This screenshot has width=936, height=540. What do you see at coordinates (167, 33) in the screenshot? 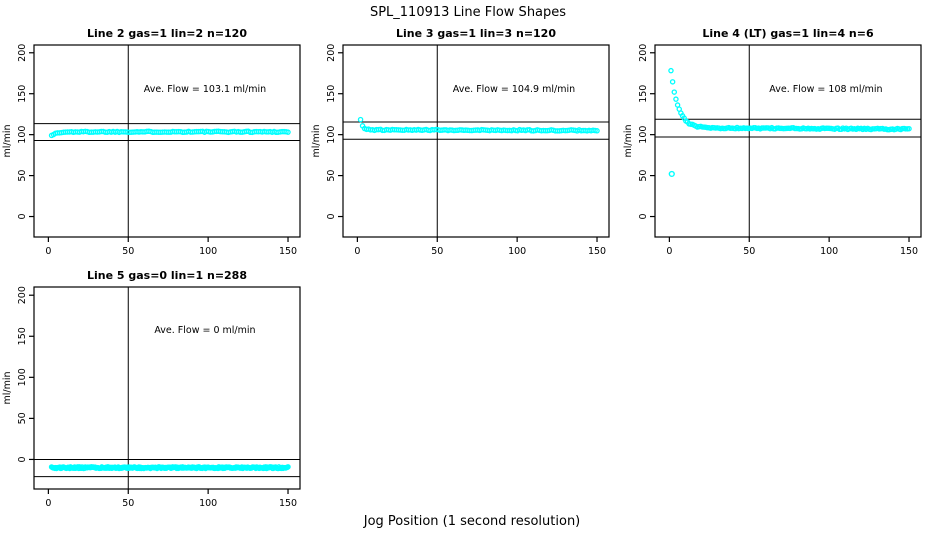
I see `panel-title: Line 2 gas=1 lin=2 n=120` at bounding box center [167, 33].